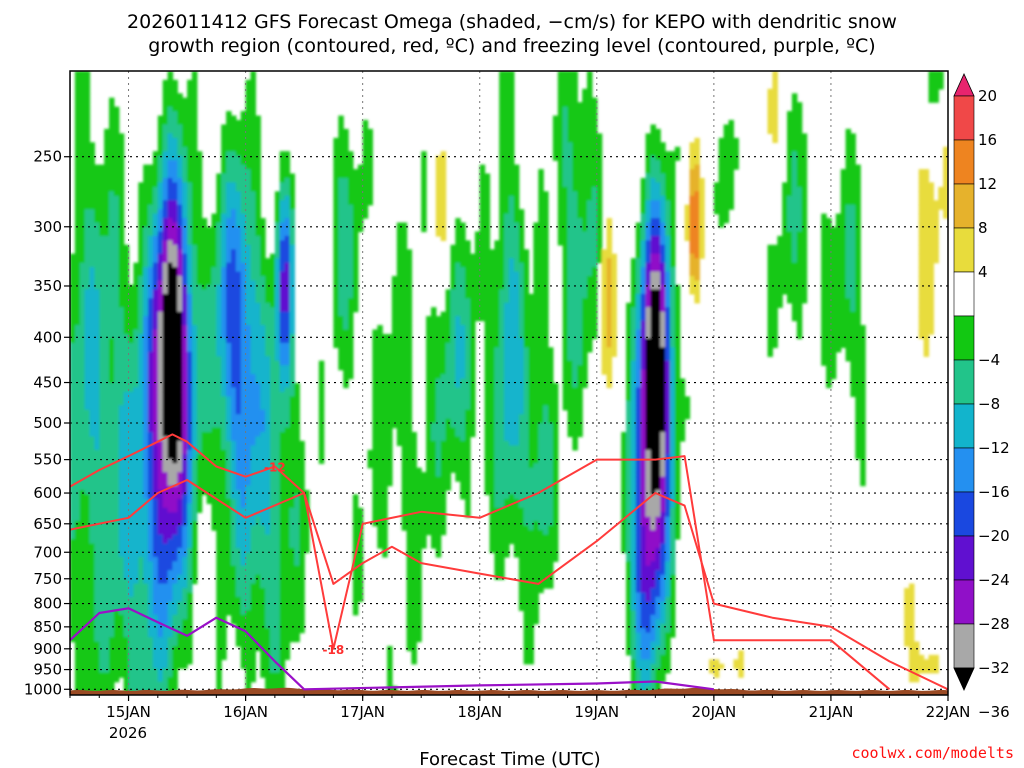 This screenshot has height=768, width=1024. I want to click on x-tick-label: 19JAN, so click(596, 712).